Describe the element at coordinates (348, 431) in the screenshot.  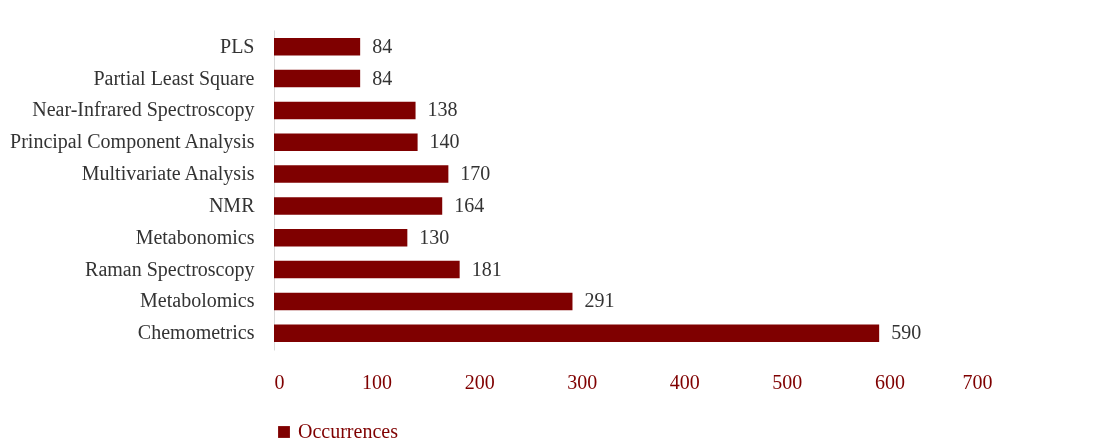
I see `legend-label: Occurrences` at that location.